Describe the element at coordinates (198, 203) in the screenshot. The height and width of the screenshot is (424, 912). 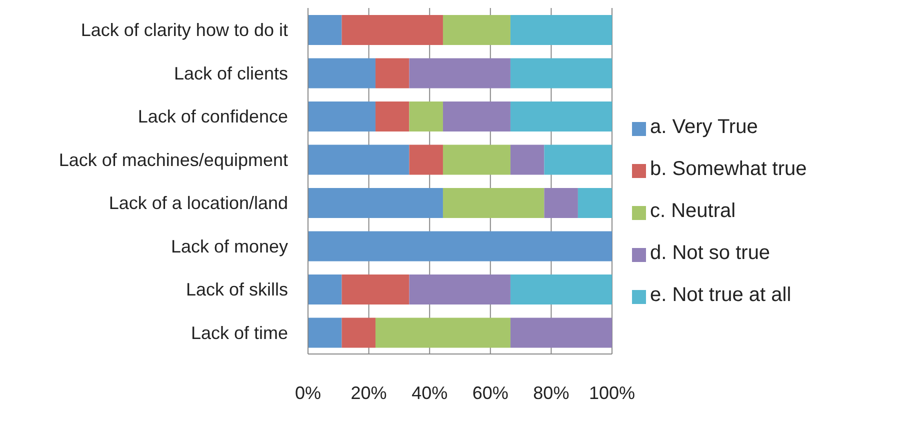
I see `y-tick-label: Lack of a location/land` at that location.